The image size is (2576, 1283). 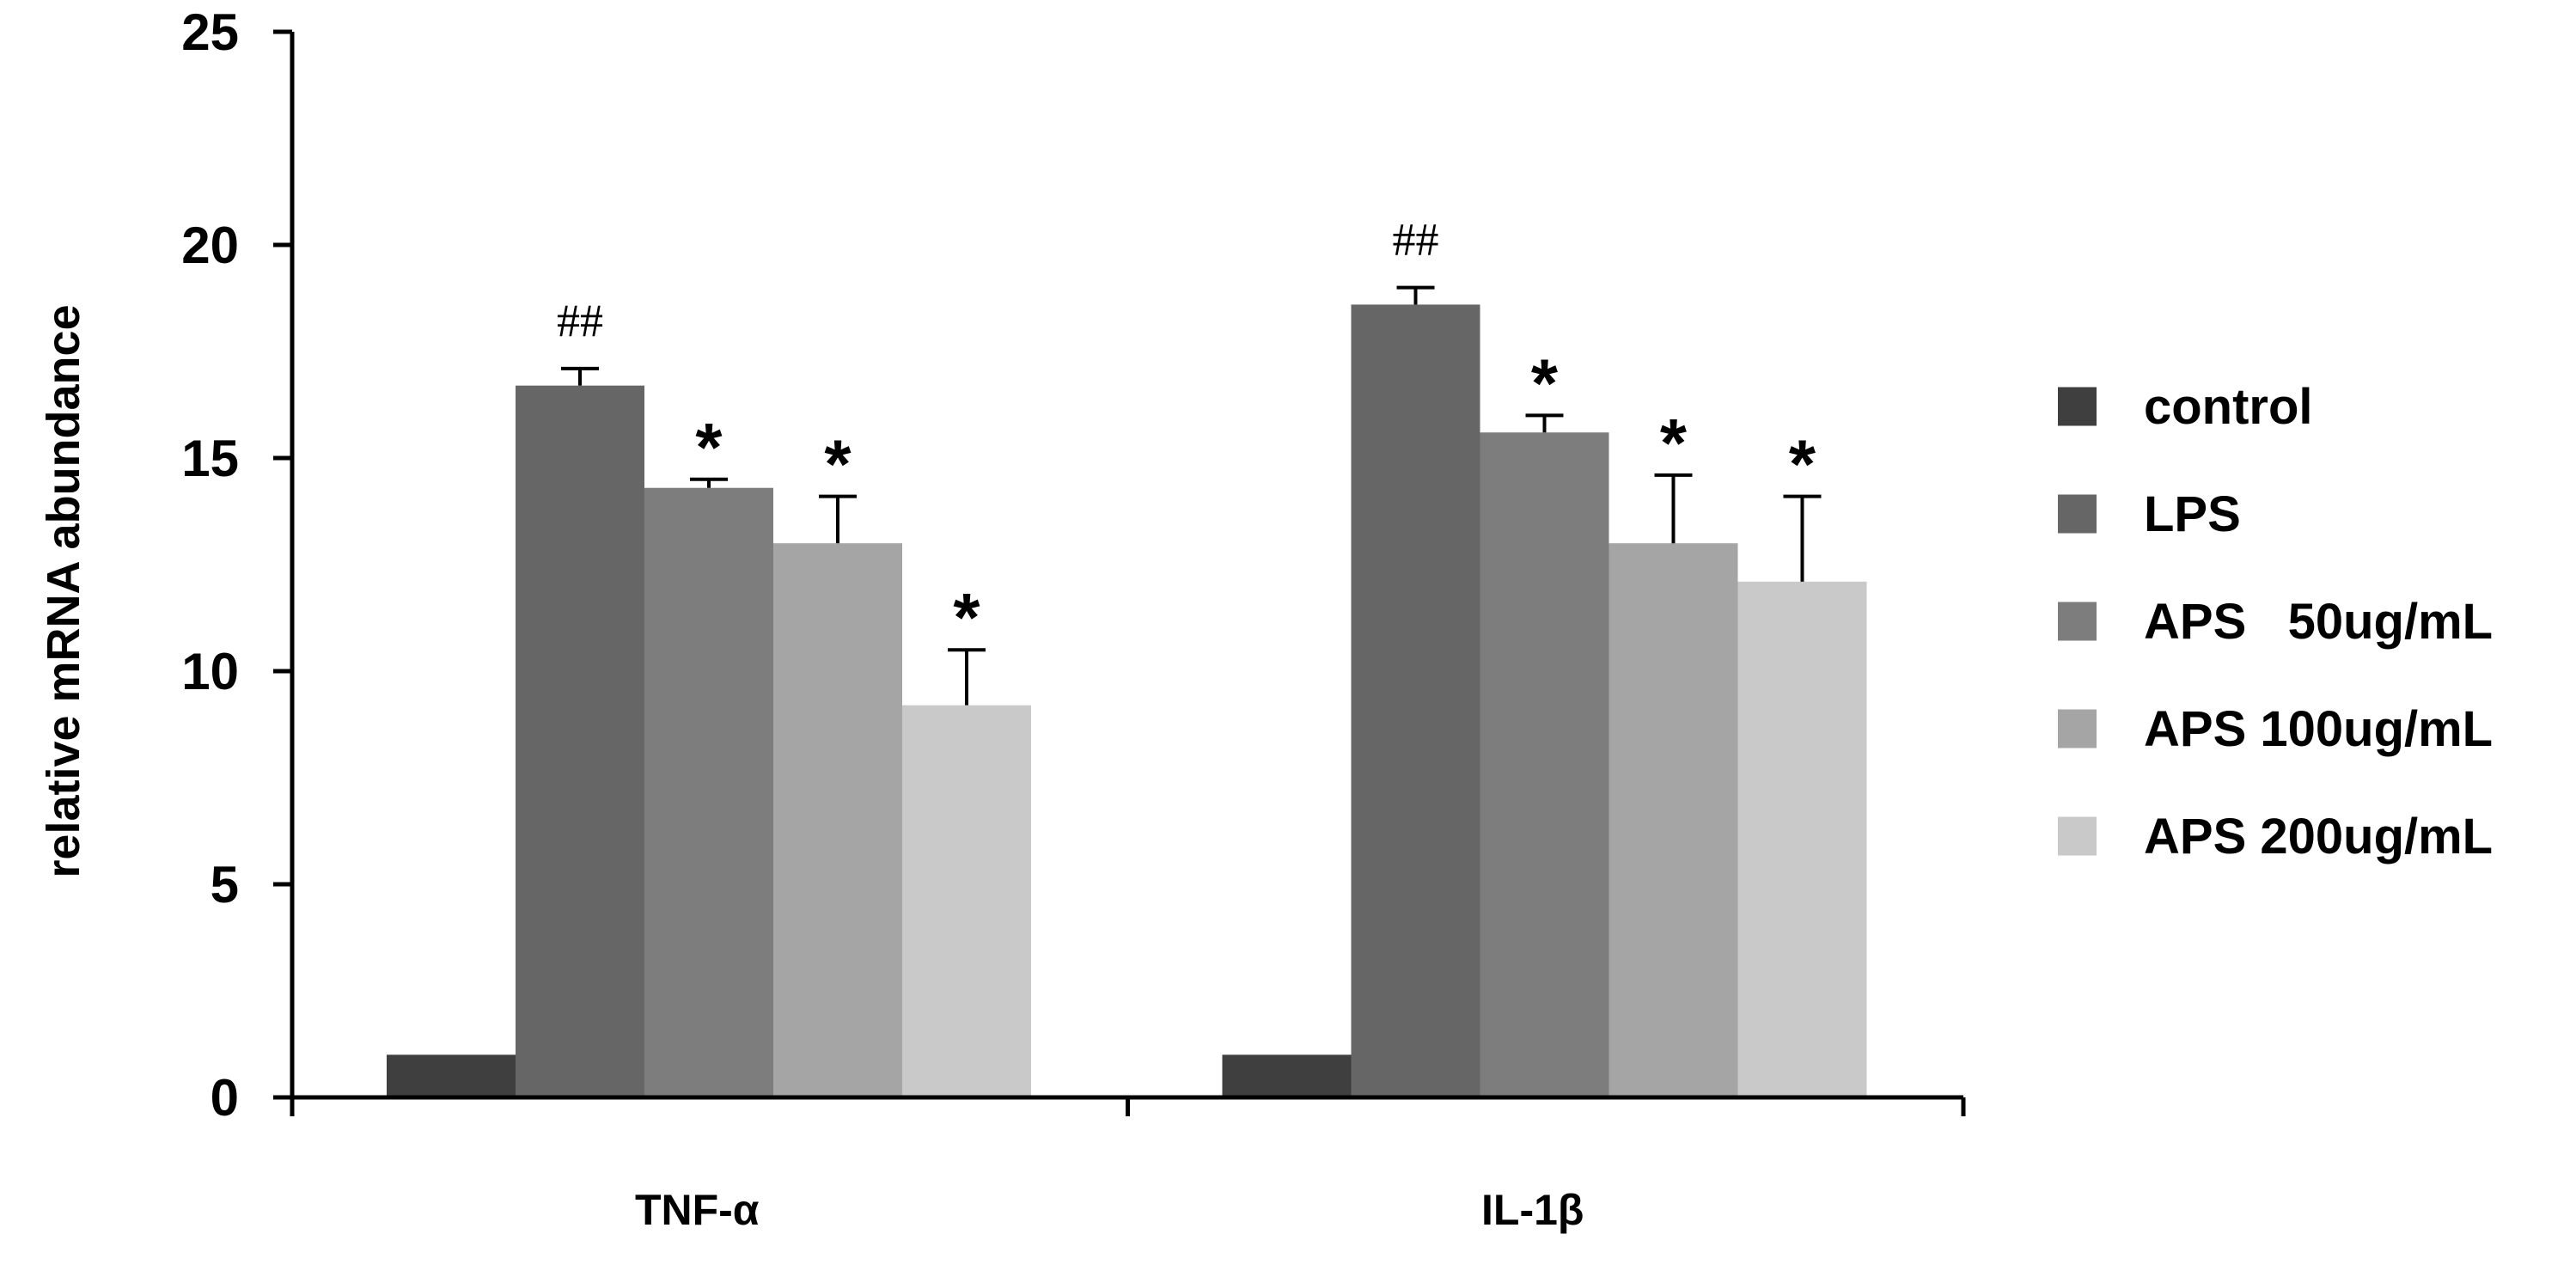 What do you see at coordinates (837, 820) in the screenshot?
I see `bar-tnf-aps-100ug-ml` at bounding box center [837, 820].